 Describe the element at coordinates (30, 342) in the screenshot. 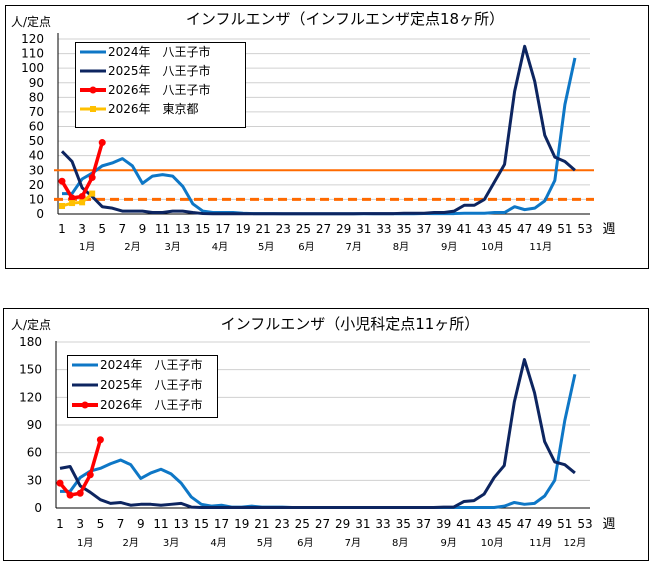

I see `y-tick-label: 180` at that location.